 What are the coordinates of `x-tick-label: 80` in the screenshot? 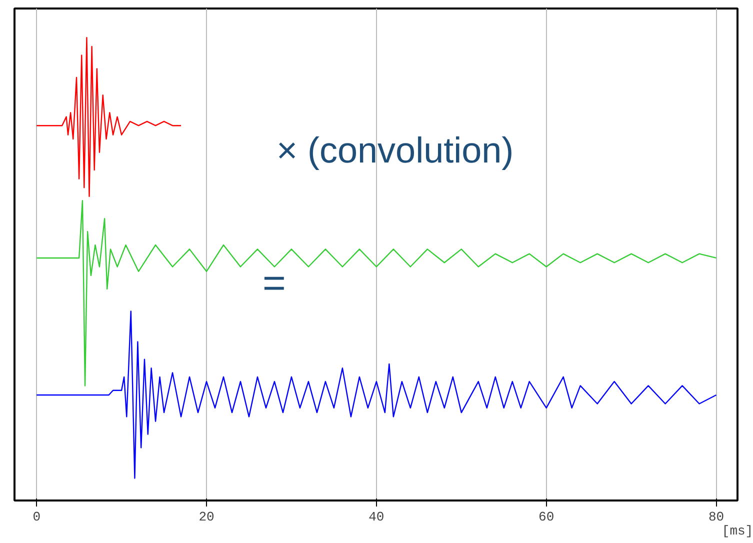 It's located at (716, 517).